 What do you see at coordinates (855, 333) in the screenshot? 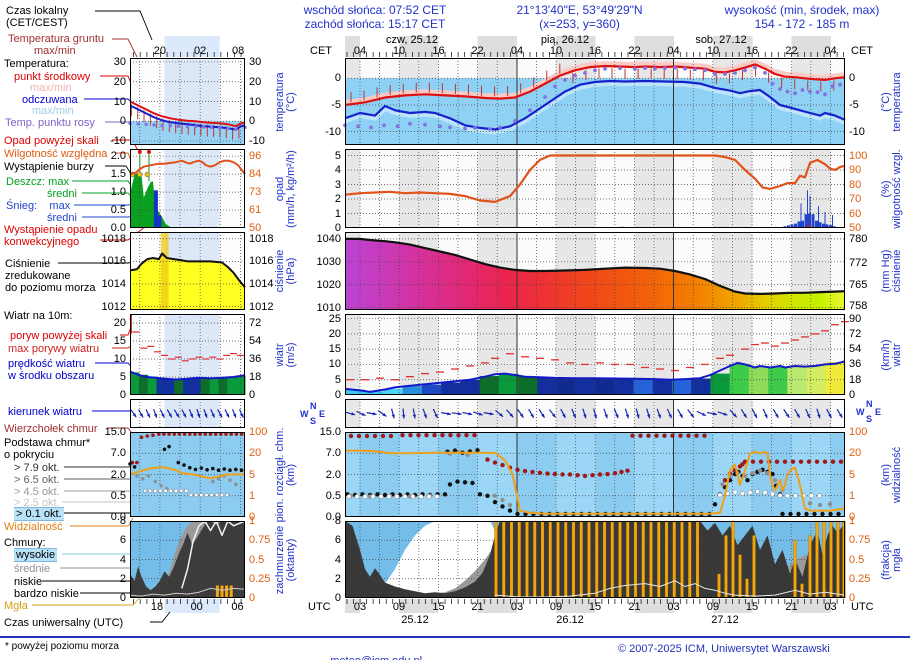
I see `axis-label: 72` at bounding box center [855, 333].